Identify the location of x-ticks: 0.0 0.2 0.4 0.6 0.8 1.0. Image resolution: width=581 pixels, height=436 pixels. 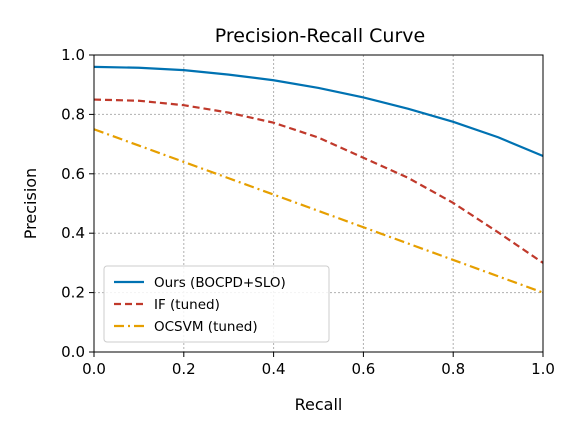
(318, 365).